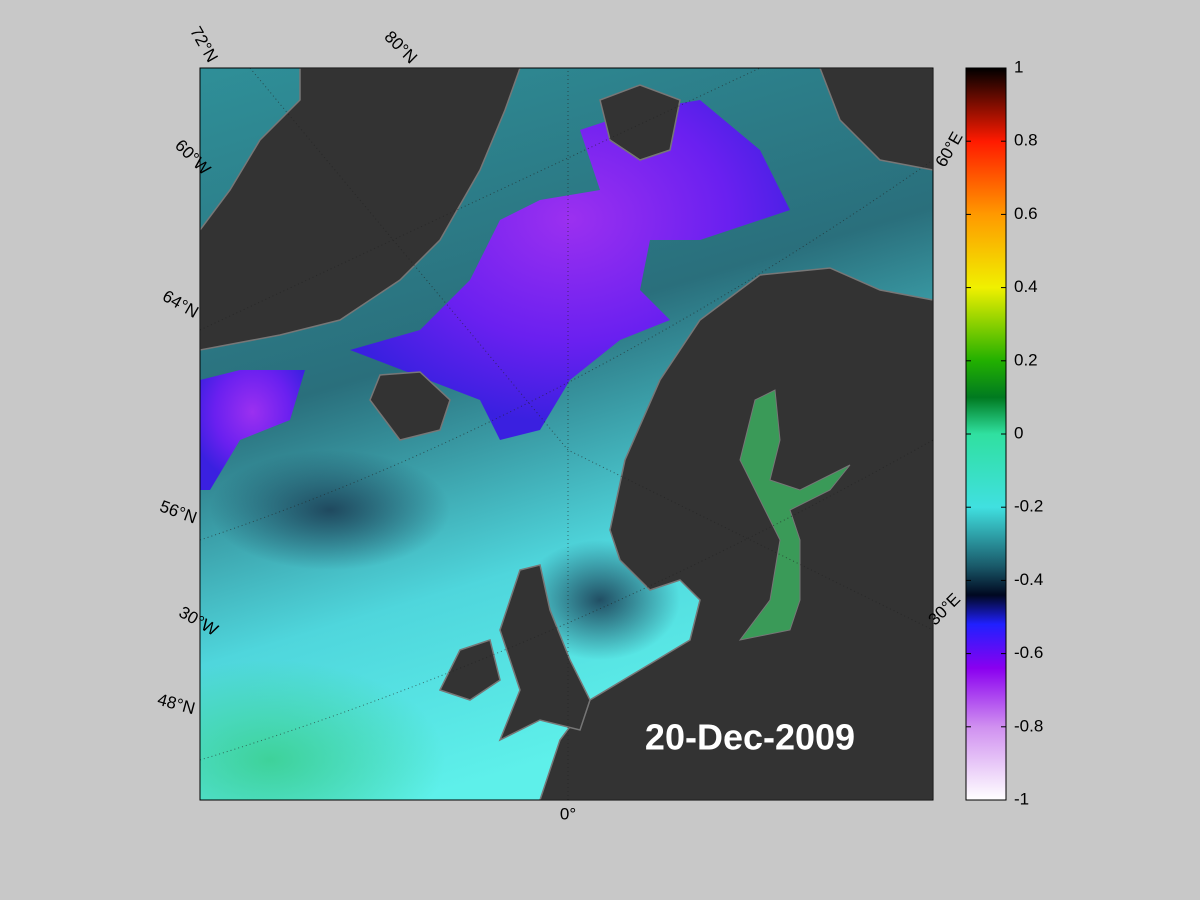 The image size is (1200, 900). I want to click on colorbar-tick-label: -0.2, so click(1028, 506).